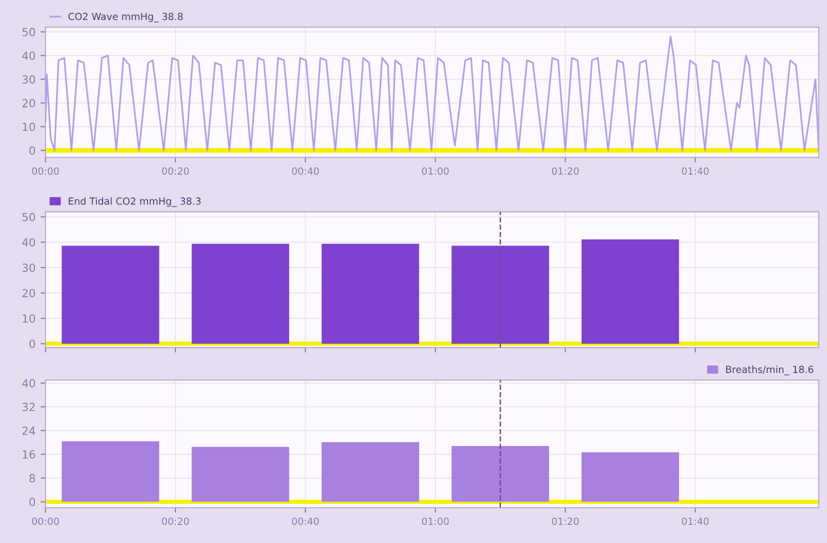  Describe the element at coordinates (29, 454) in the screenshot. I see `y-tick-label: 16` at that location.